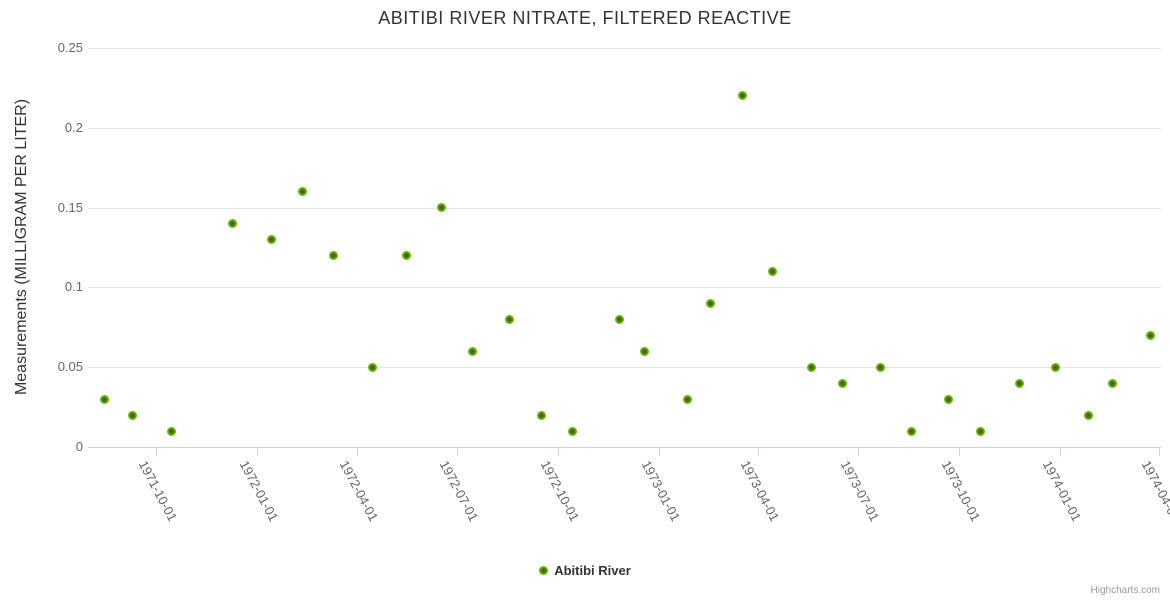  I want to click on y-axis-tick-label: 0.1, so click(73, 287).